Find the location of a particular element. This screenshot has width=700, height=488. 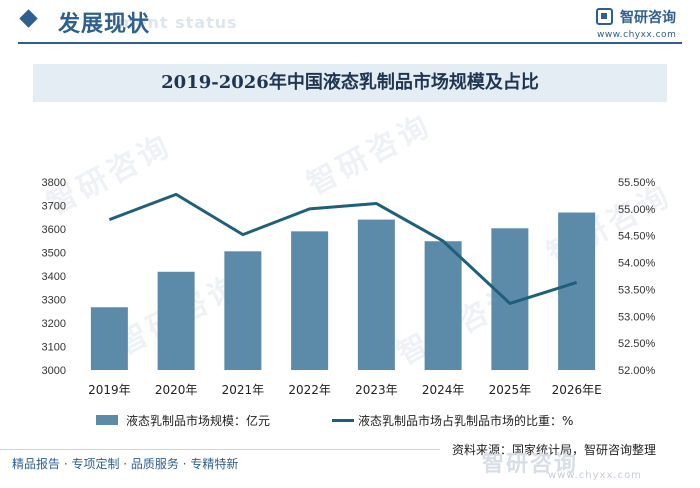

left-tick-label: 3800 is located at coordinates (54, 183).